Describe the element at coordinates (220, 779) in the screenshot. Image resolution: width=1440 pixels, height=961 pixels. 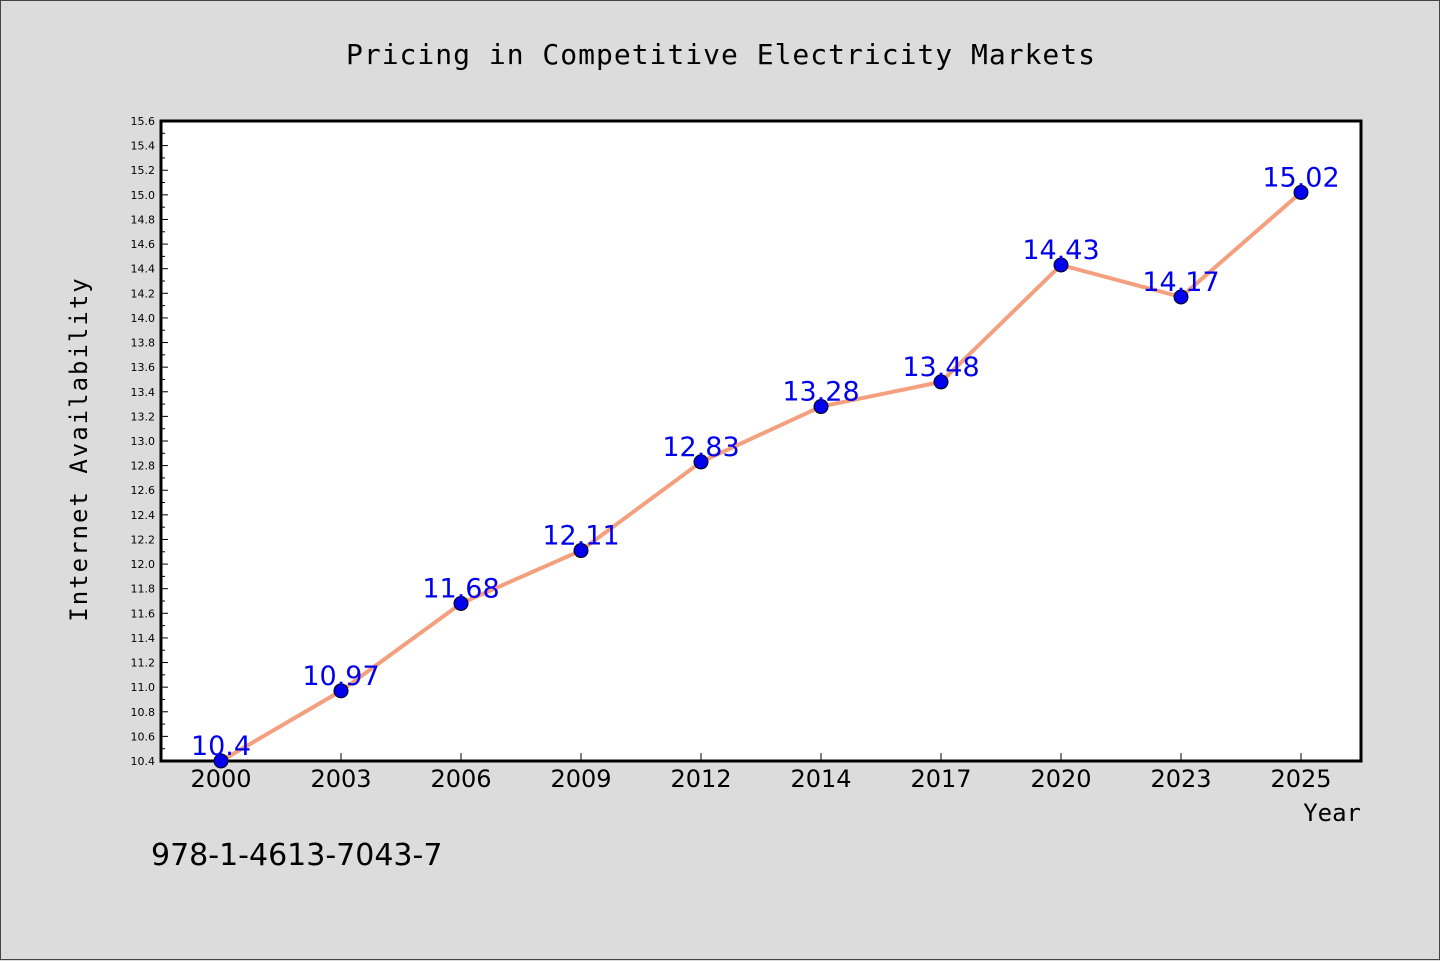
I see `x-tick-label: 2000` at that location.